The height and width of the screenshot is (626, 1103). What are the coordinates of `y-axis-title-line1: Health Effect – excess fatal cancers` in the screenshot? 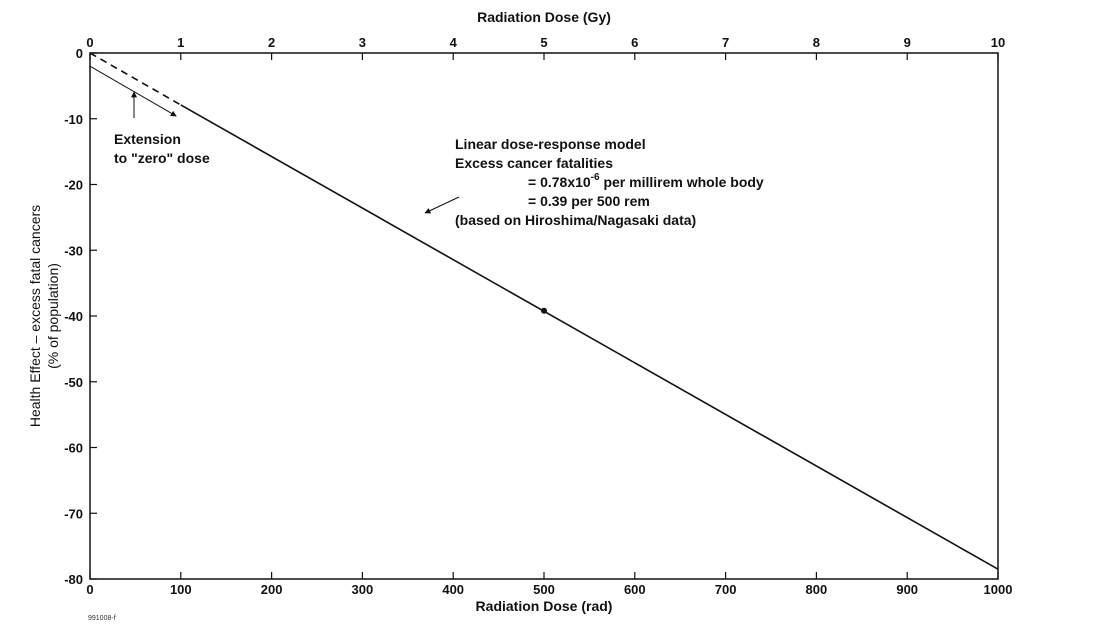 It's located at (35, 316).